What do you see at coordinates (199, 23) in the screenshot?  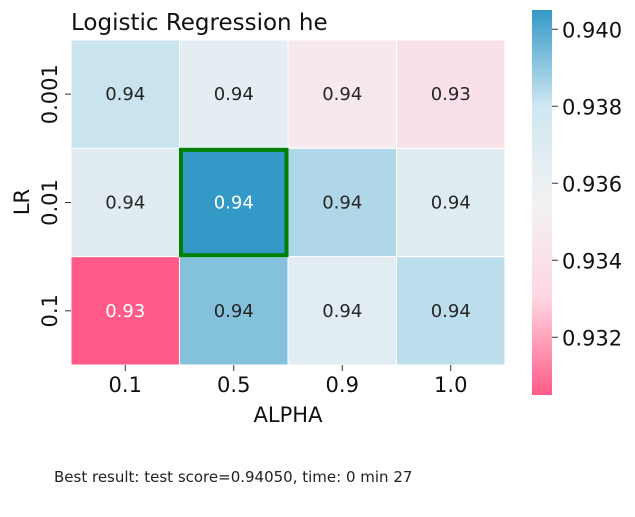 I see `chart-title: Logistic Regression he` at bounding box center [199, 23].